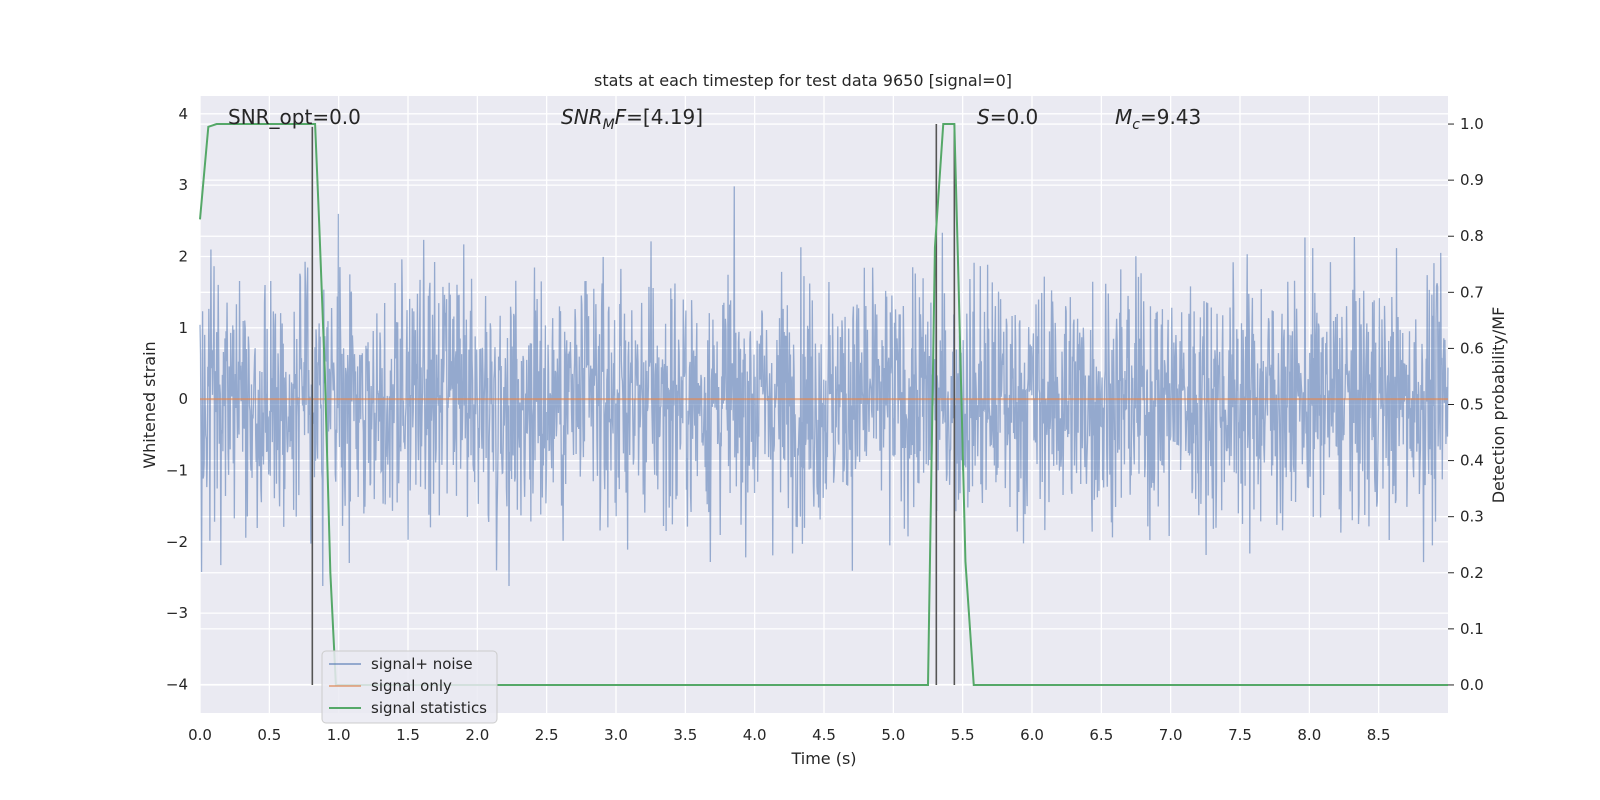 This screenshot has width=1600, height=800. I want to click on y-left-tick-label-8: 4, so click(183, 114).